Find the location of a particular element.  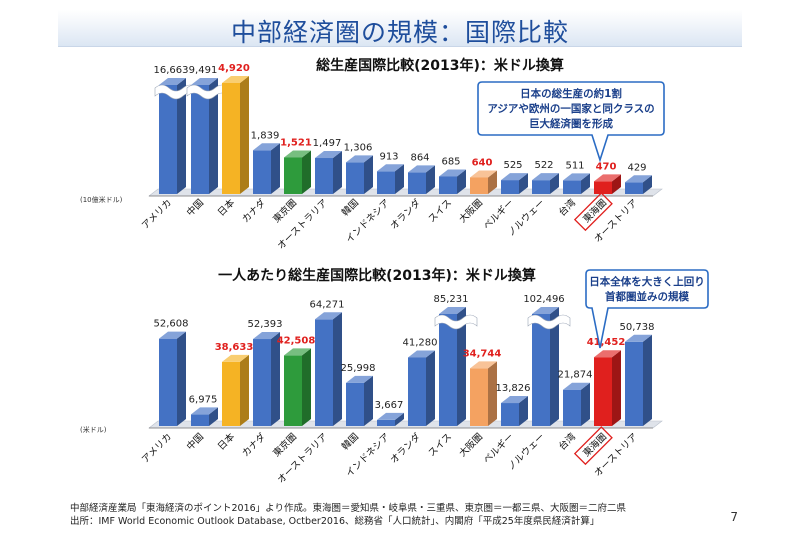

value-label: 52,608 is located at coordinates (171, 324).